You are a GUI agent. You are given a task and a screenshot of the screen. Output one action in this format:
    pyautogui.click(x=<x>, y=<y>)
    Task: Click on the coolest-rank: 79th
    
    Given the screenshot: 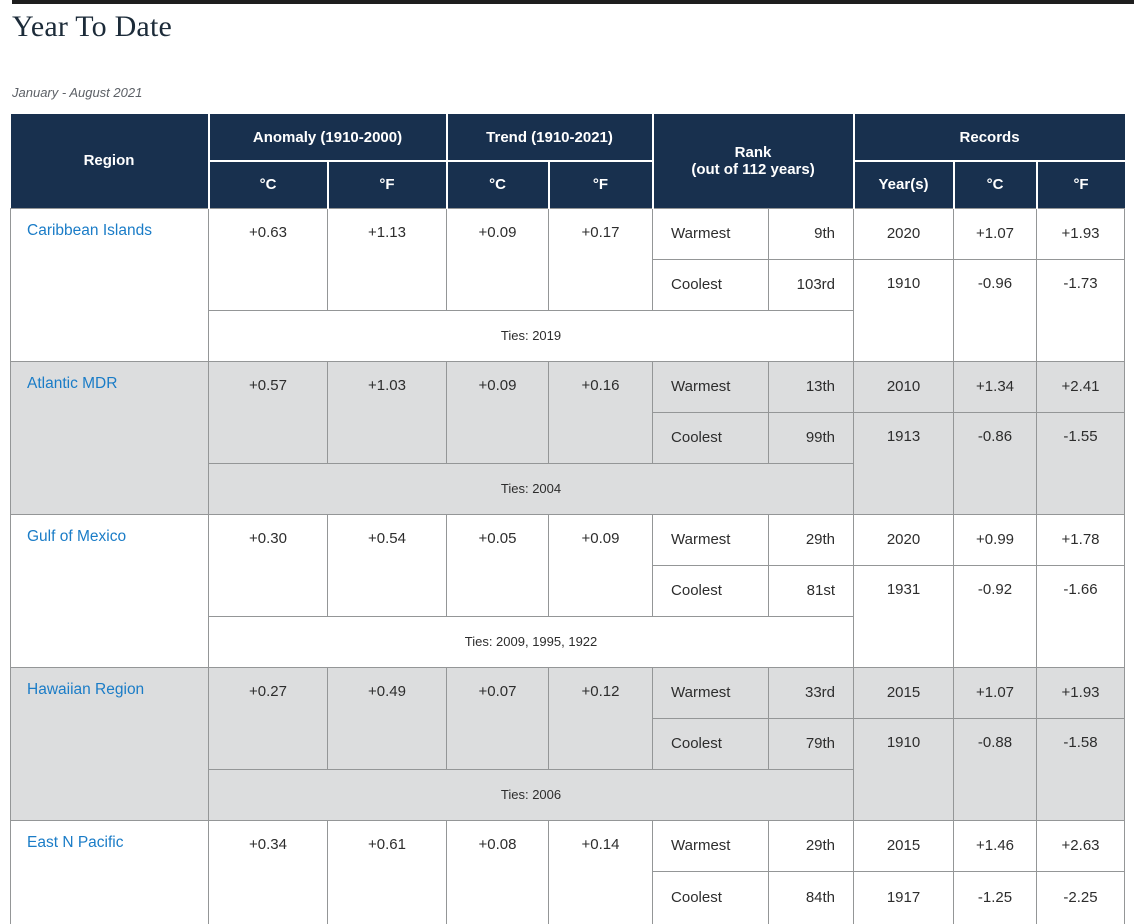 What is the action you would take?
    pyautogui.click(x=811, y=743)
    